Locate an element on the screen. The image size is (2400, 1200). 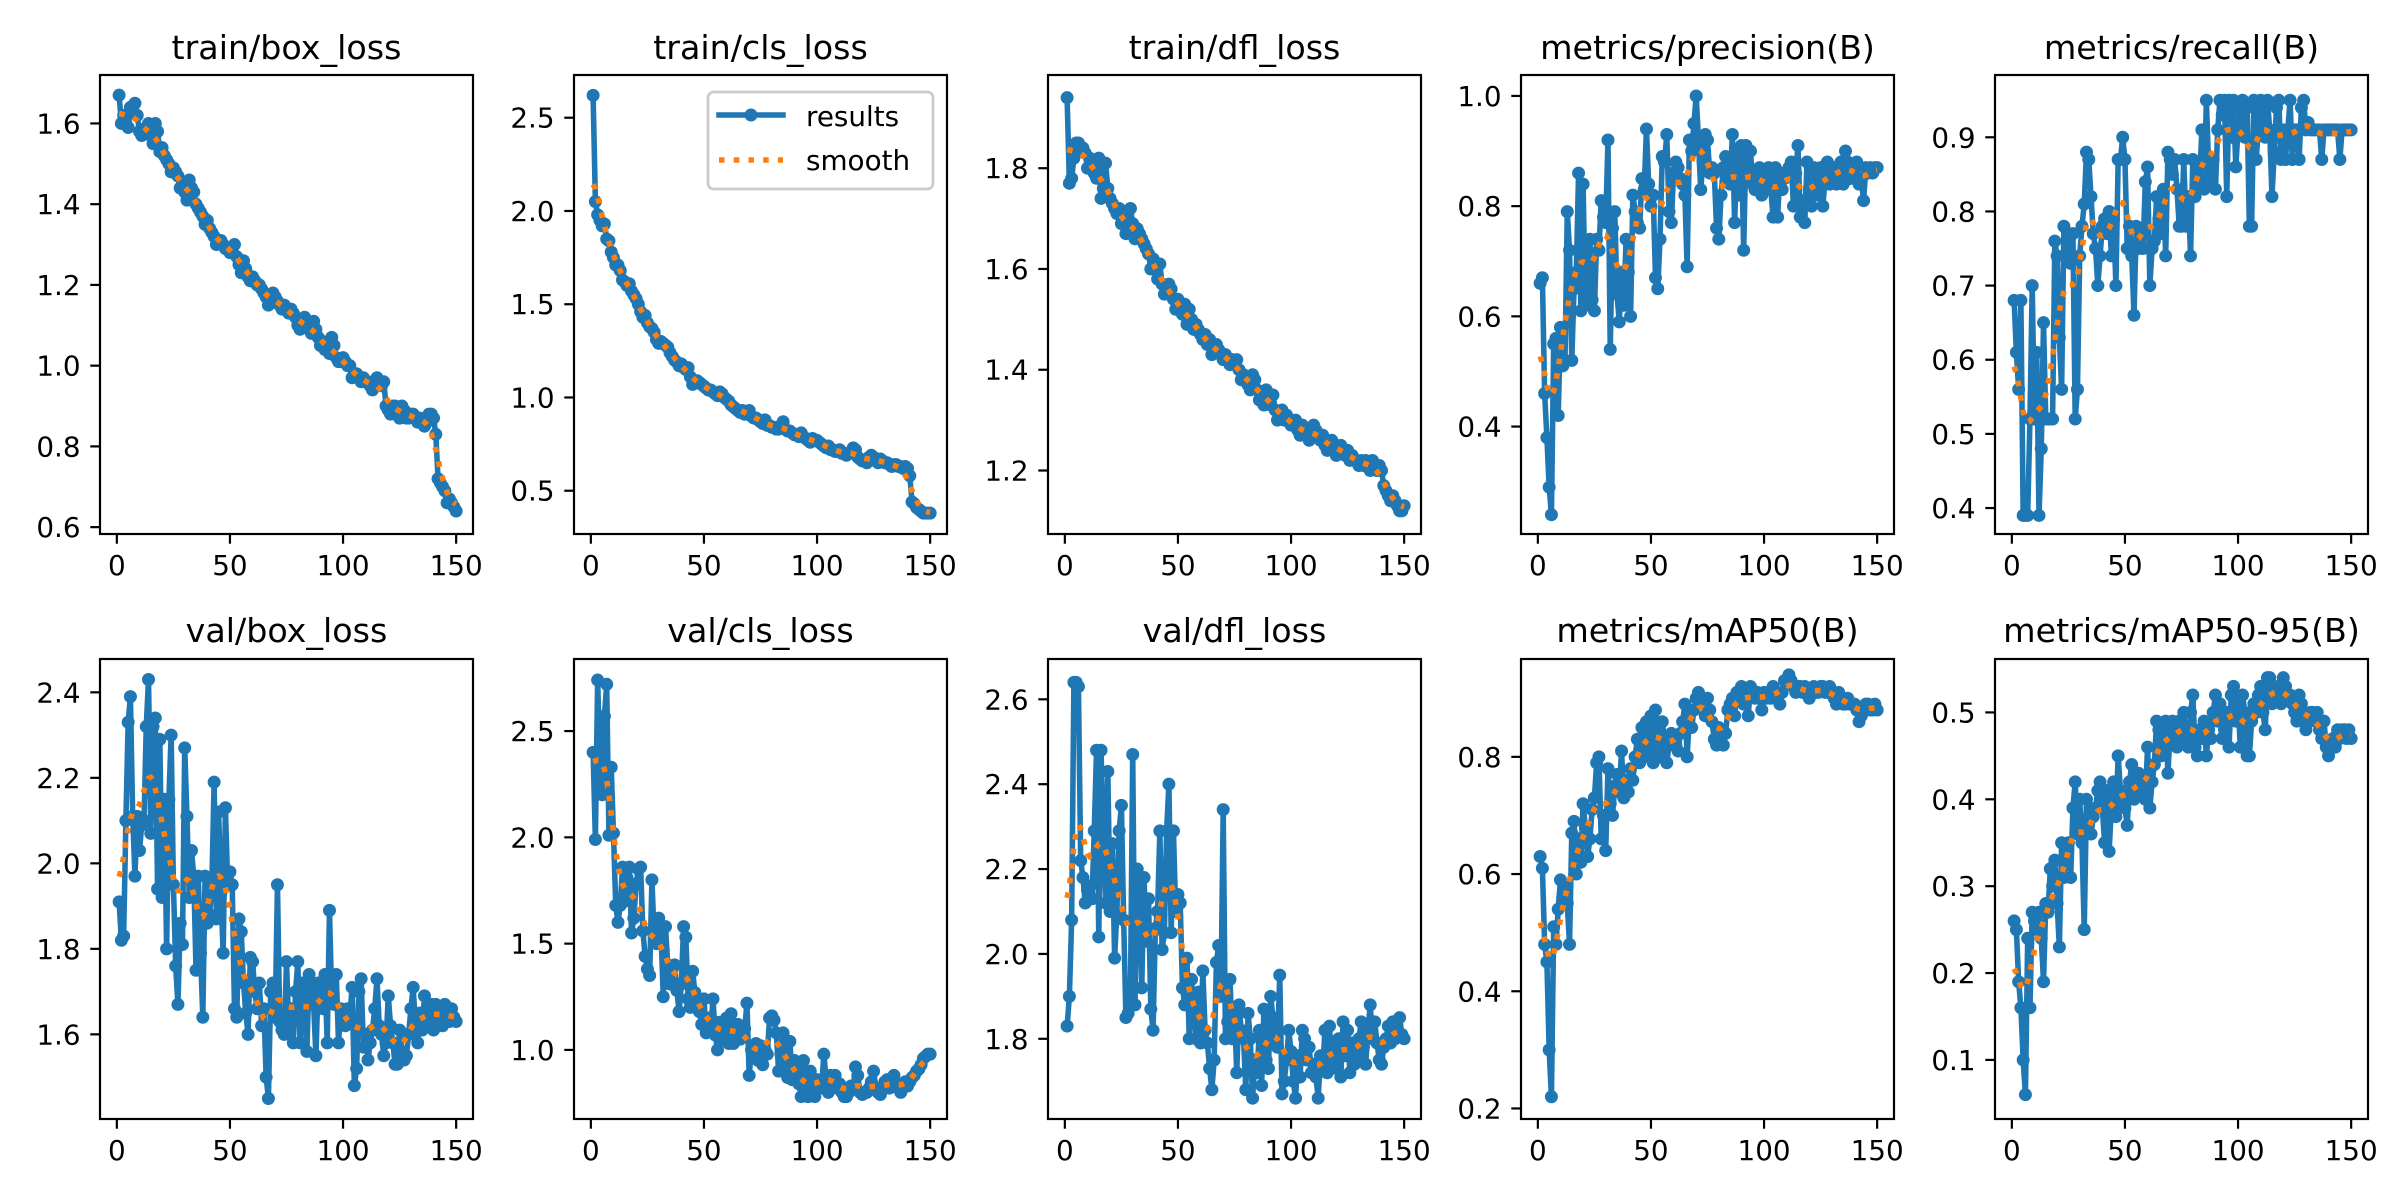
y-tick-label: 1.6 is located at coordinates (58, 123).